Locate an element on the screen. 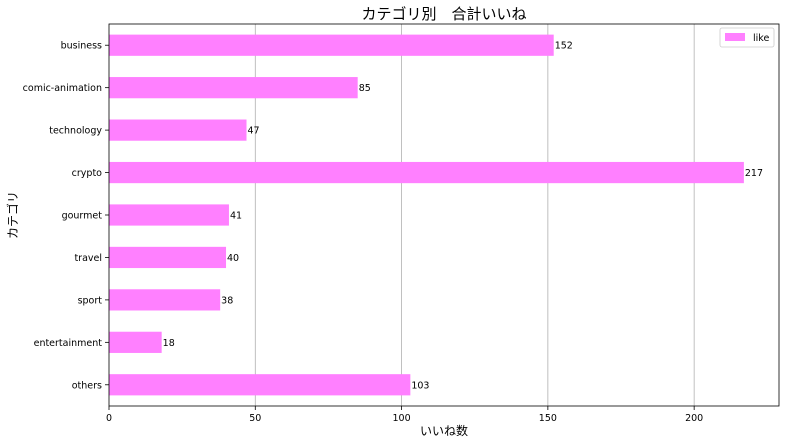 The width and height of the screenshot is (788, 443). bar-gourmet is located at coordinates (169, 215).